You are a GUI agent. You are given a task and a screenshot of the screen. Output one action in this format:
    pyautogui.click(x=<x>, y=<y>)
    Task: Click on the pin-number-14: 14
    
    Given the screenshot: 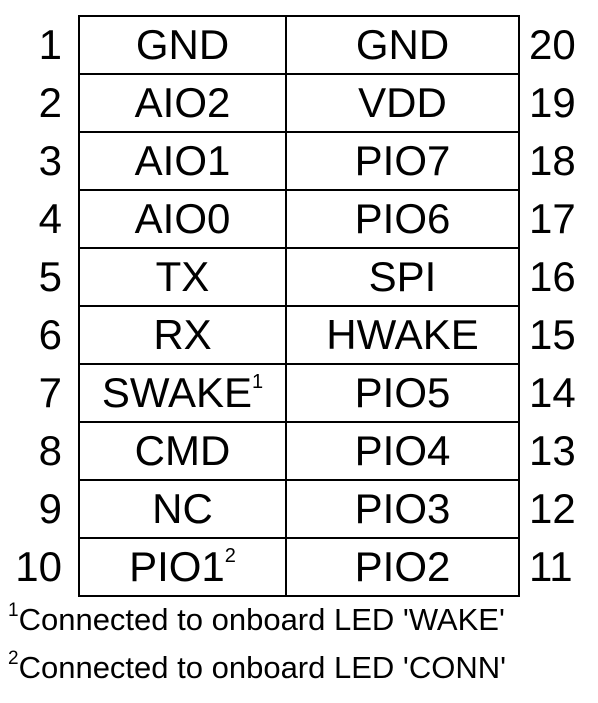 What is the action you would take?
    pyautogui.click(x=552, y=392)
    